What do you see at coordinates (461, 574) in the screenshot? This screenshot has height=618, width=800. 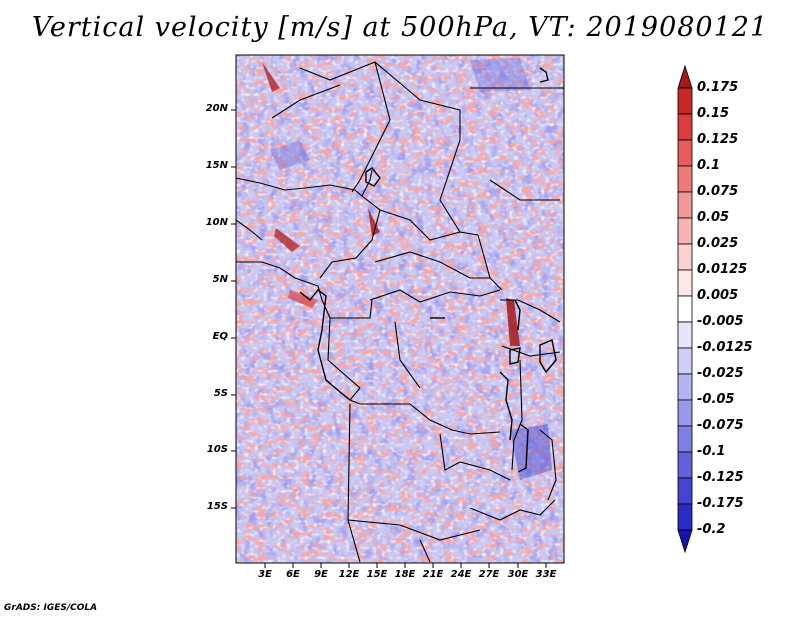 I see `lon-label: 24E` at bounding box center [461, 574].